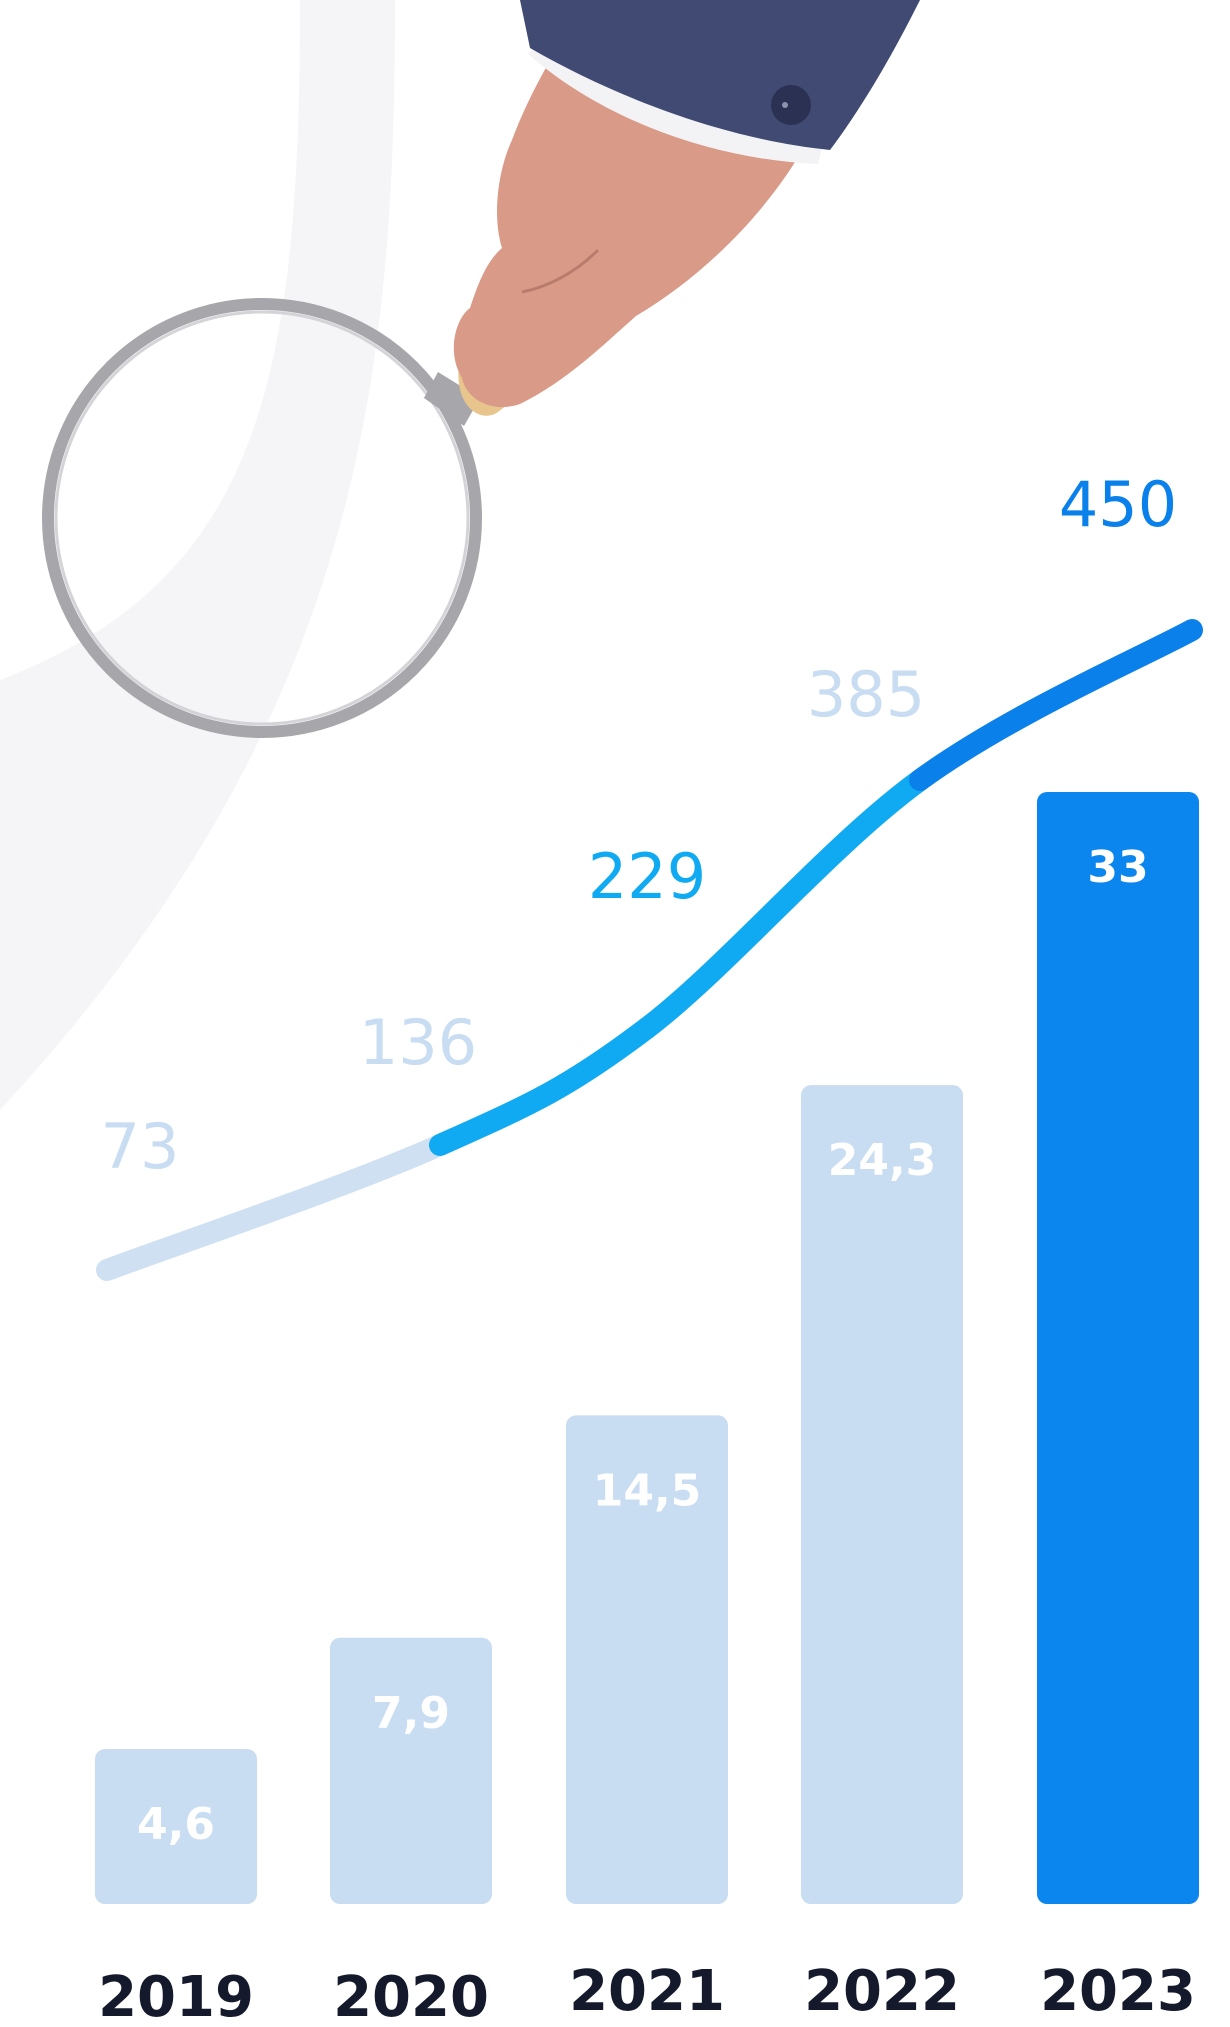  I want to click on magnifying-glass-rim-highlight, so click(262, 518).